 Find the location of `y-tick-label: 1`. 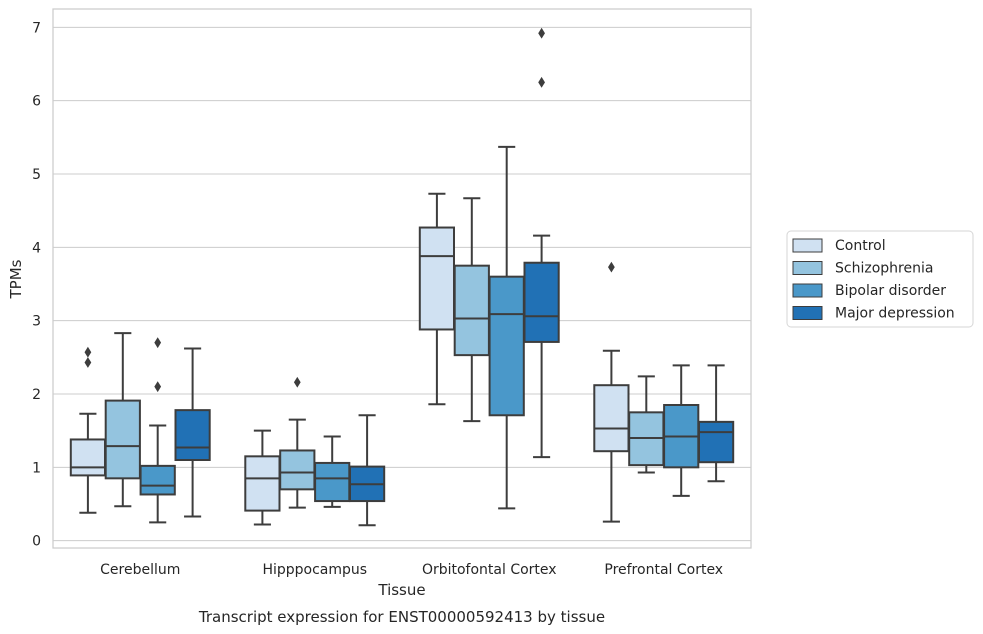

y-tick-label: 1 is located at coordinates (36, 468).